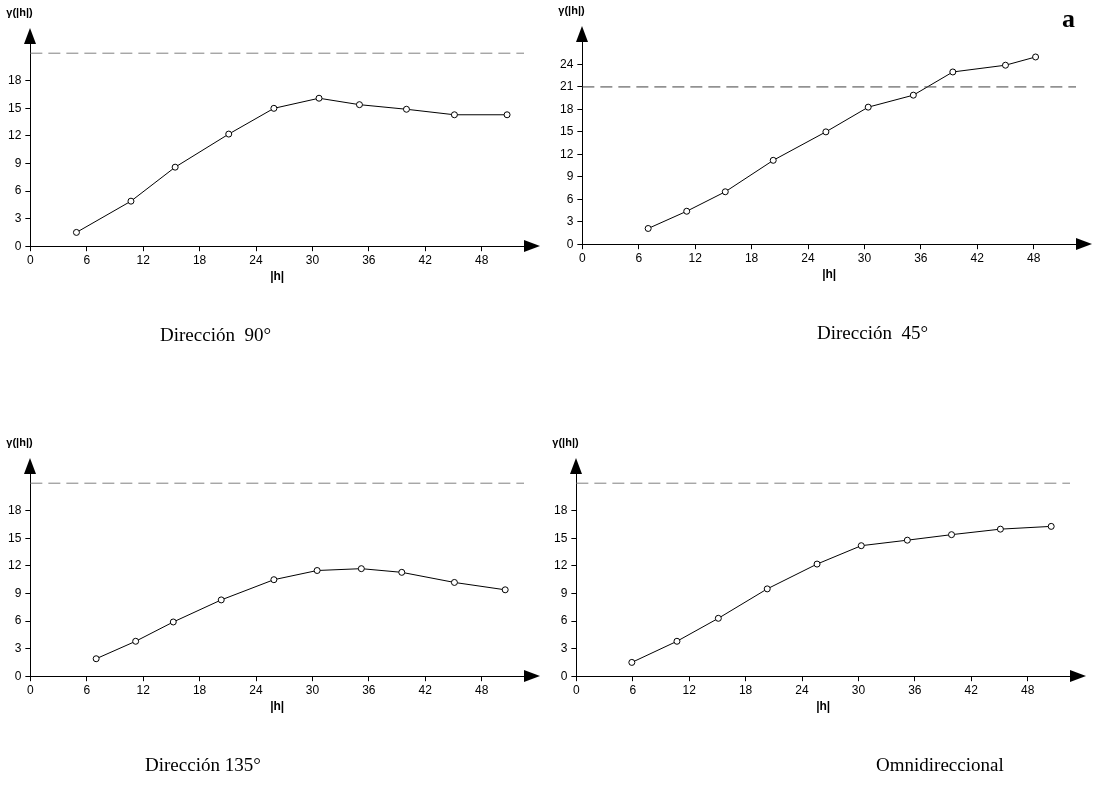  What do you see at coordinates (566, 86) in the screenshot?
I see `y-tick-label: 21` at bounding box center [566, 86].